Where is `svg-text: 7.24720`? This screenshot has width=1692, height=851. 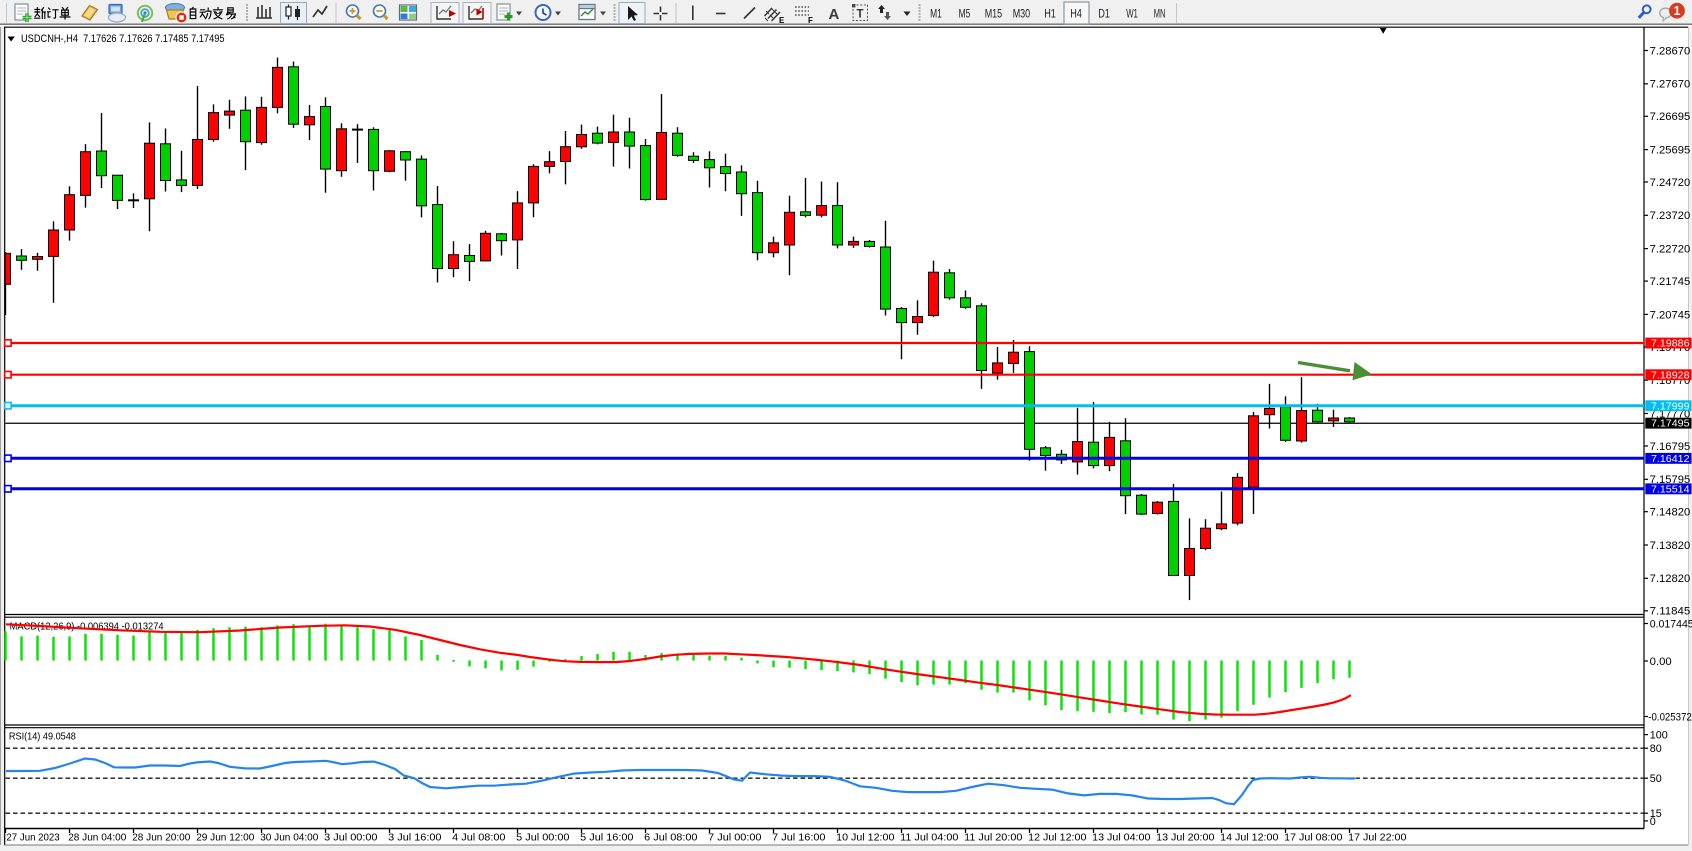 svg-text: 7.24720 is located at coordinates (1670, 183).